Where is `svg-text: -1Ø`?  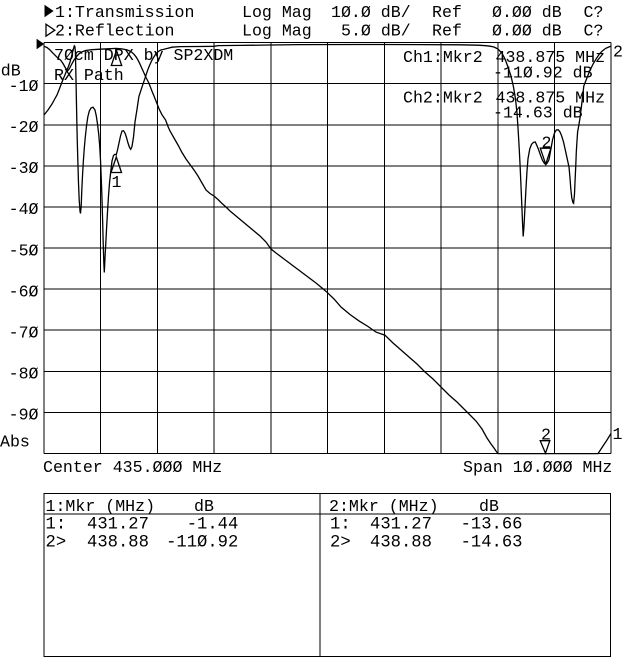 svg-text: -1Ø is located at coordinates (24, 86).